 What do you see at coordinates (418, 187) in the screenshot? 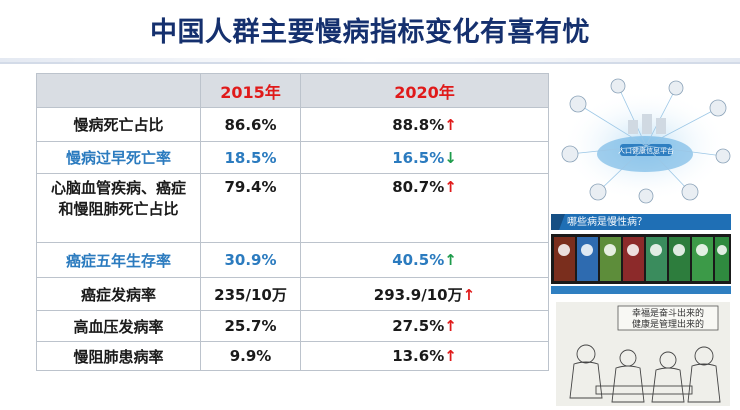
I see `value-2020: 80.7%` at bounding box center [418, 187].